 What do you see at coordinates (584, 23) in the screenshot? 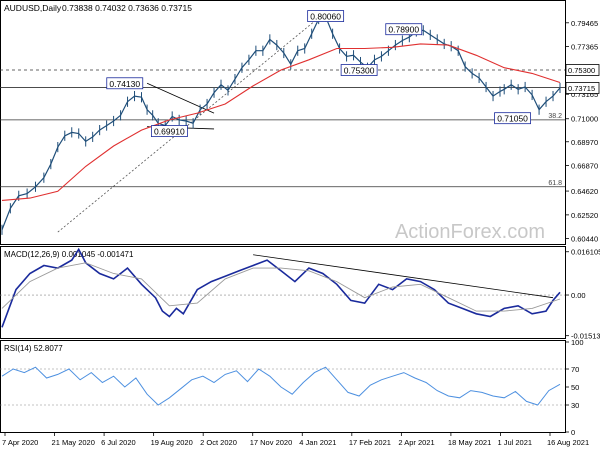
I see `price-ytick-label: 0.79465` at bounding box center [584, 23].